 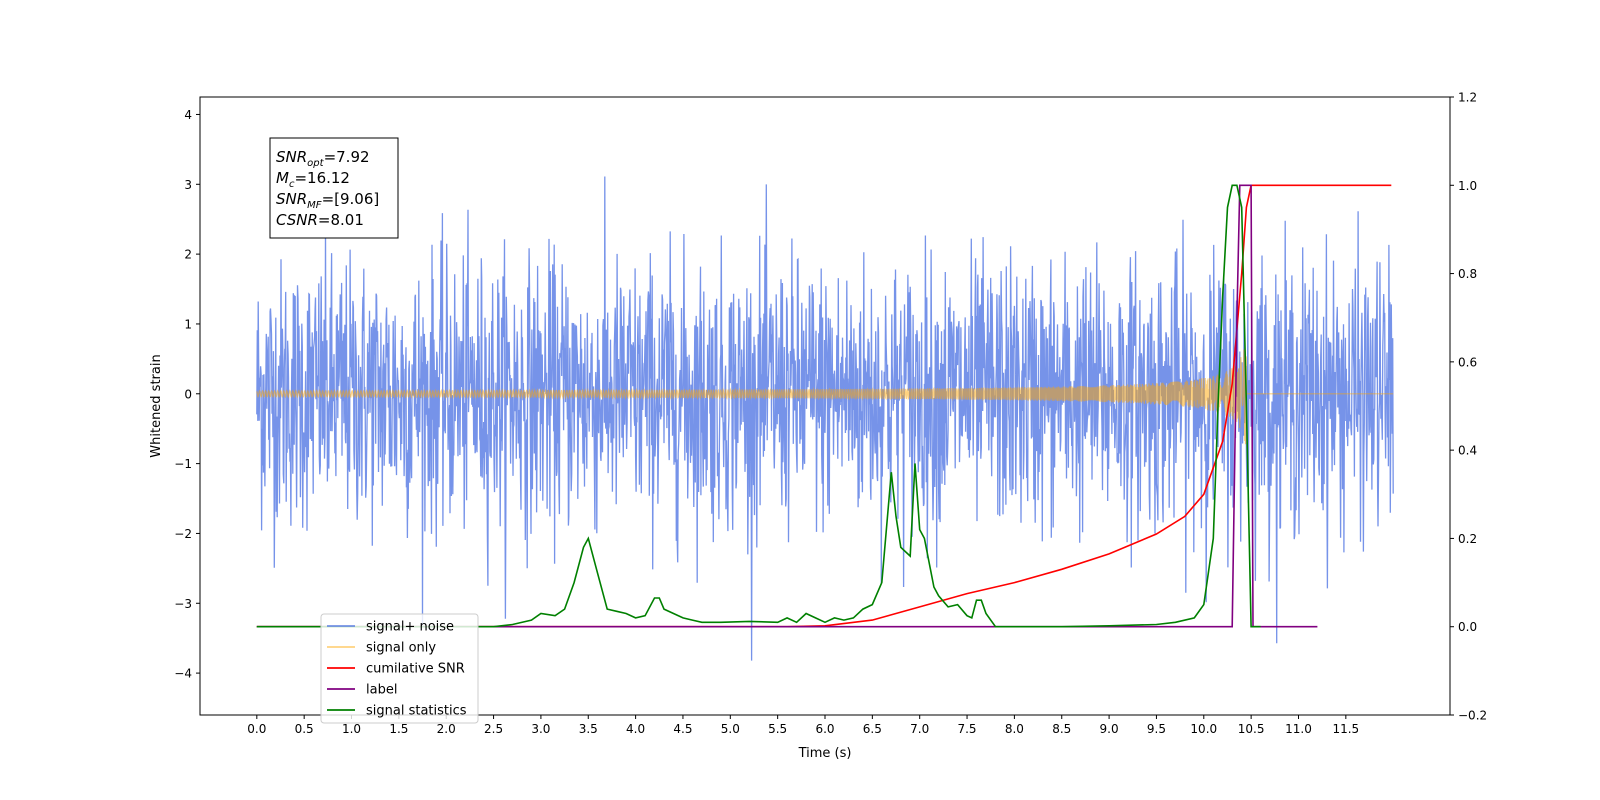 I want to click on x-tick-label: 0.5, so click(x=304, y=729).